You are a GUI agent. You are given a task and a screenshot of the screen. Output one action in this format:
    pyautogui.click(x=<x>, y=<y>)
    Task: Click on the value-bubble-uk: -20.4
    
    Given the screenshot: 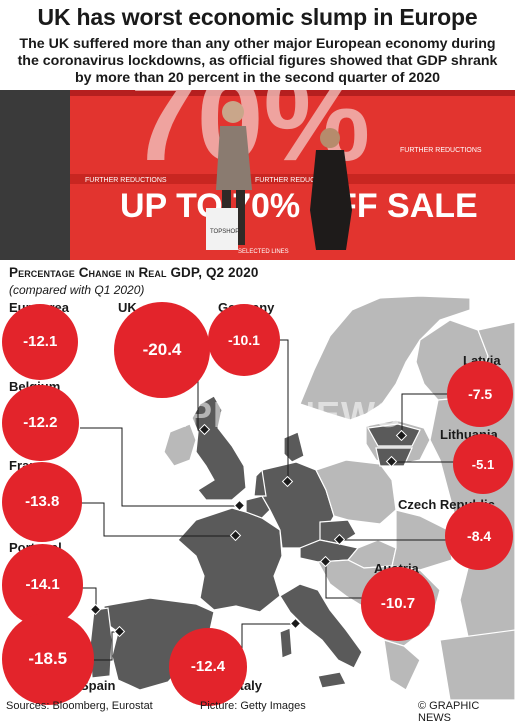 What is the action you would take?
    pyautogui.click(x=162, y=350)
    